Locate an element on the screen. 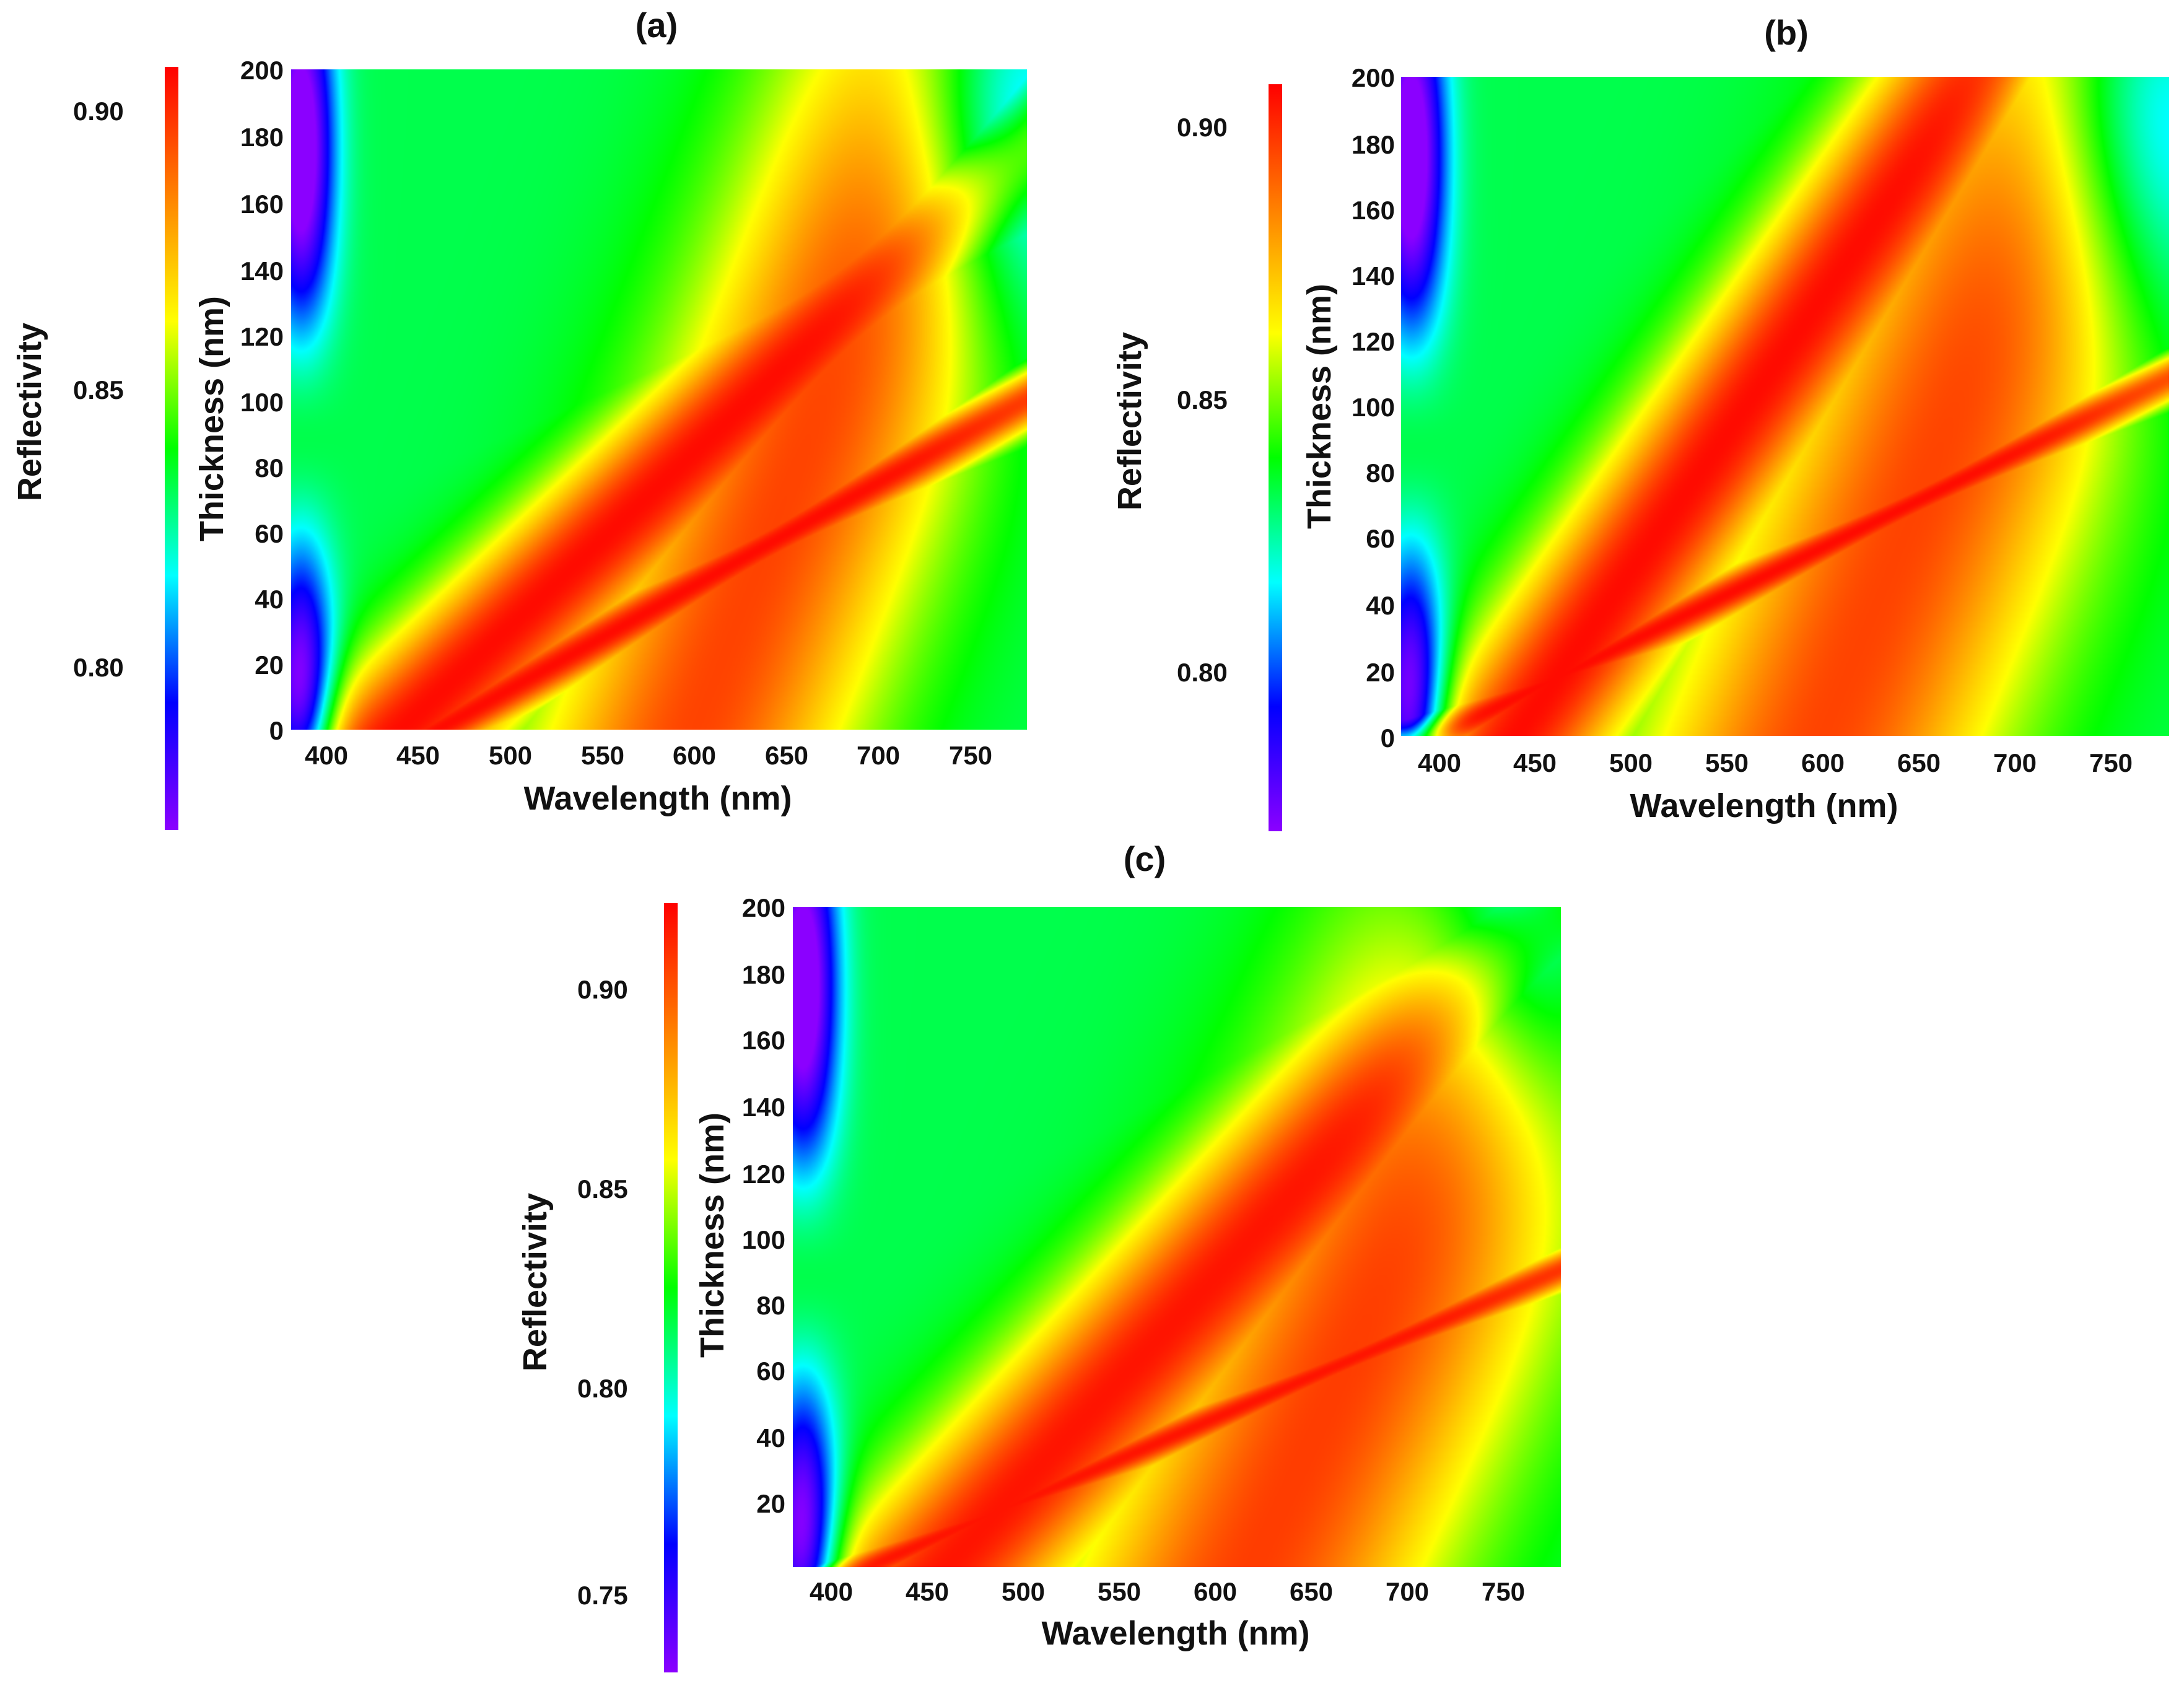  heatmap-c is located at coordinates (1177, 1237).